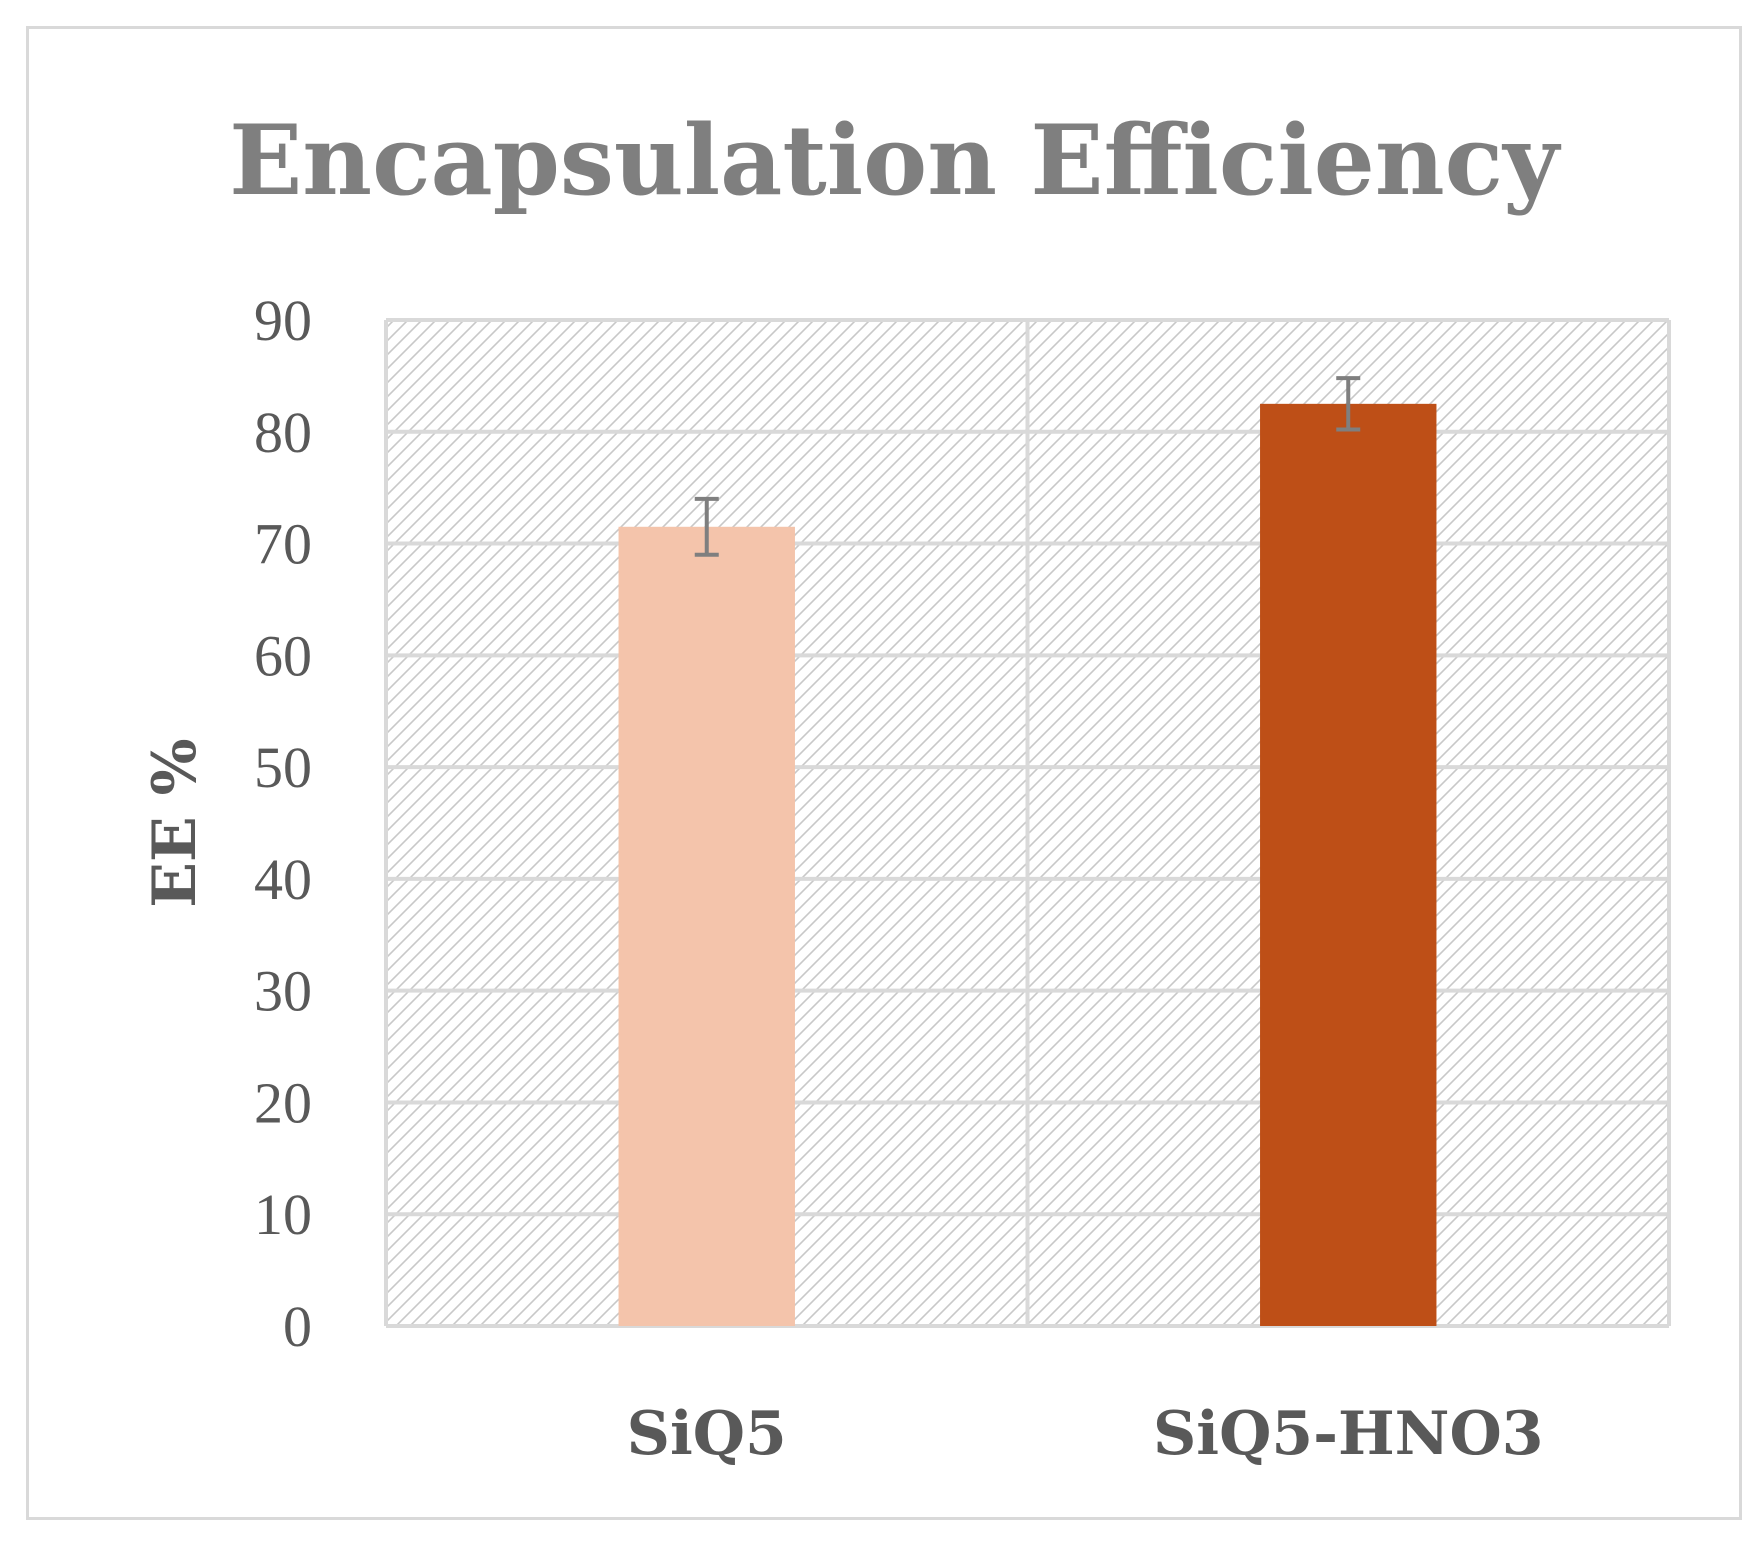  I want to click on x-axis-labels: SiQ5 SiQ5-HNO3, so click(1085, 1434).